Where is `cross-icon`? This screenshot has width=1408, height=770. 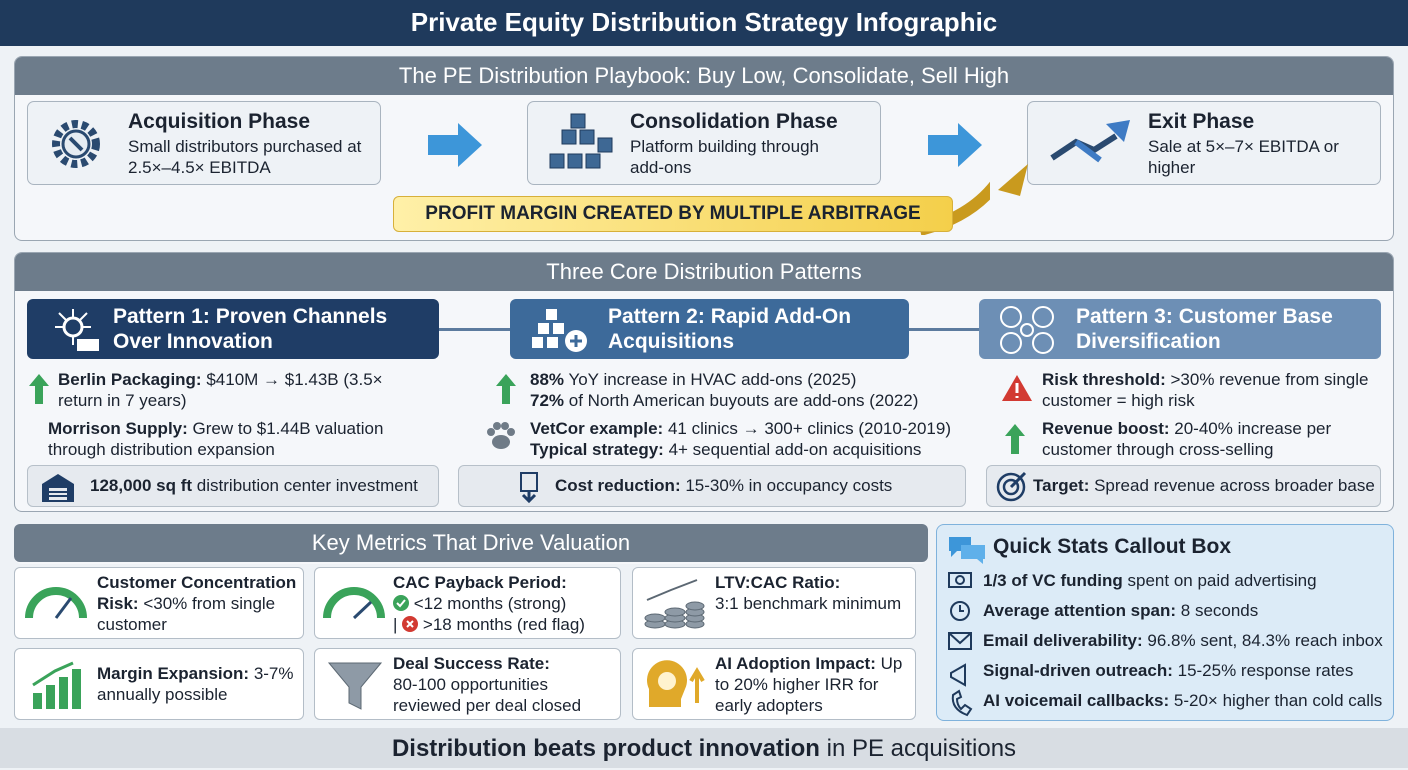 cross-icon is located at coordinates (410, 624).